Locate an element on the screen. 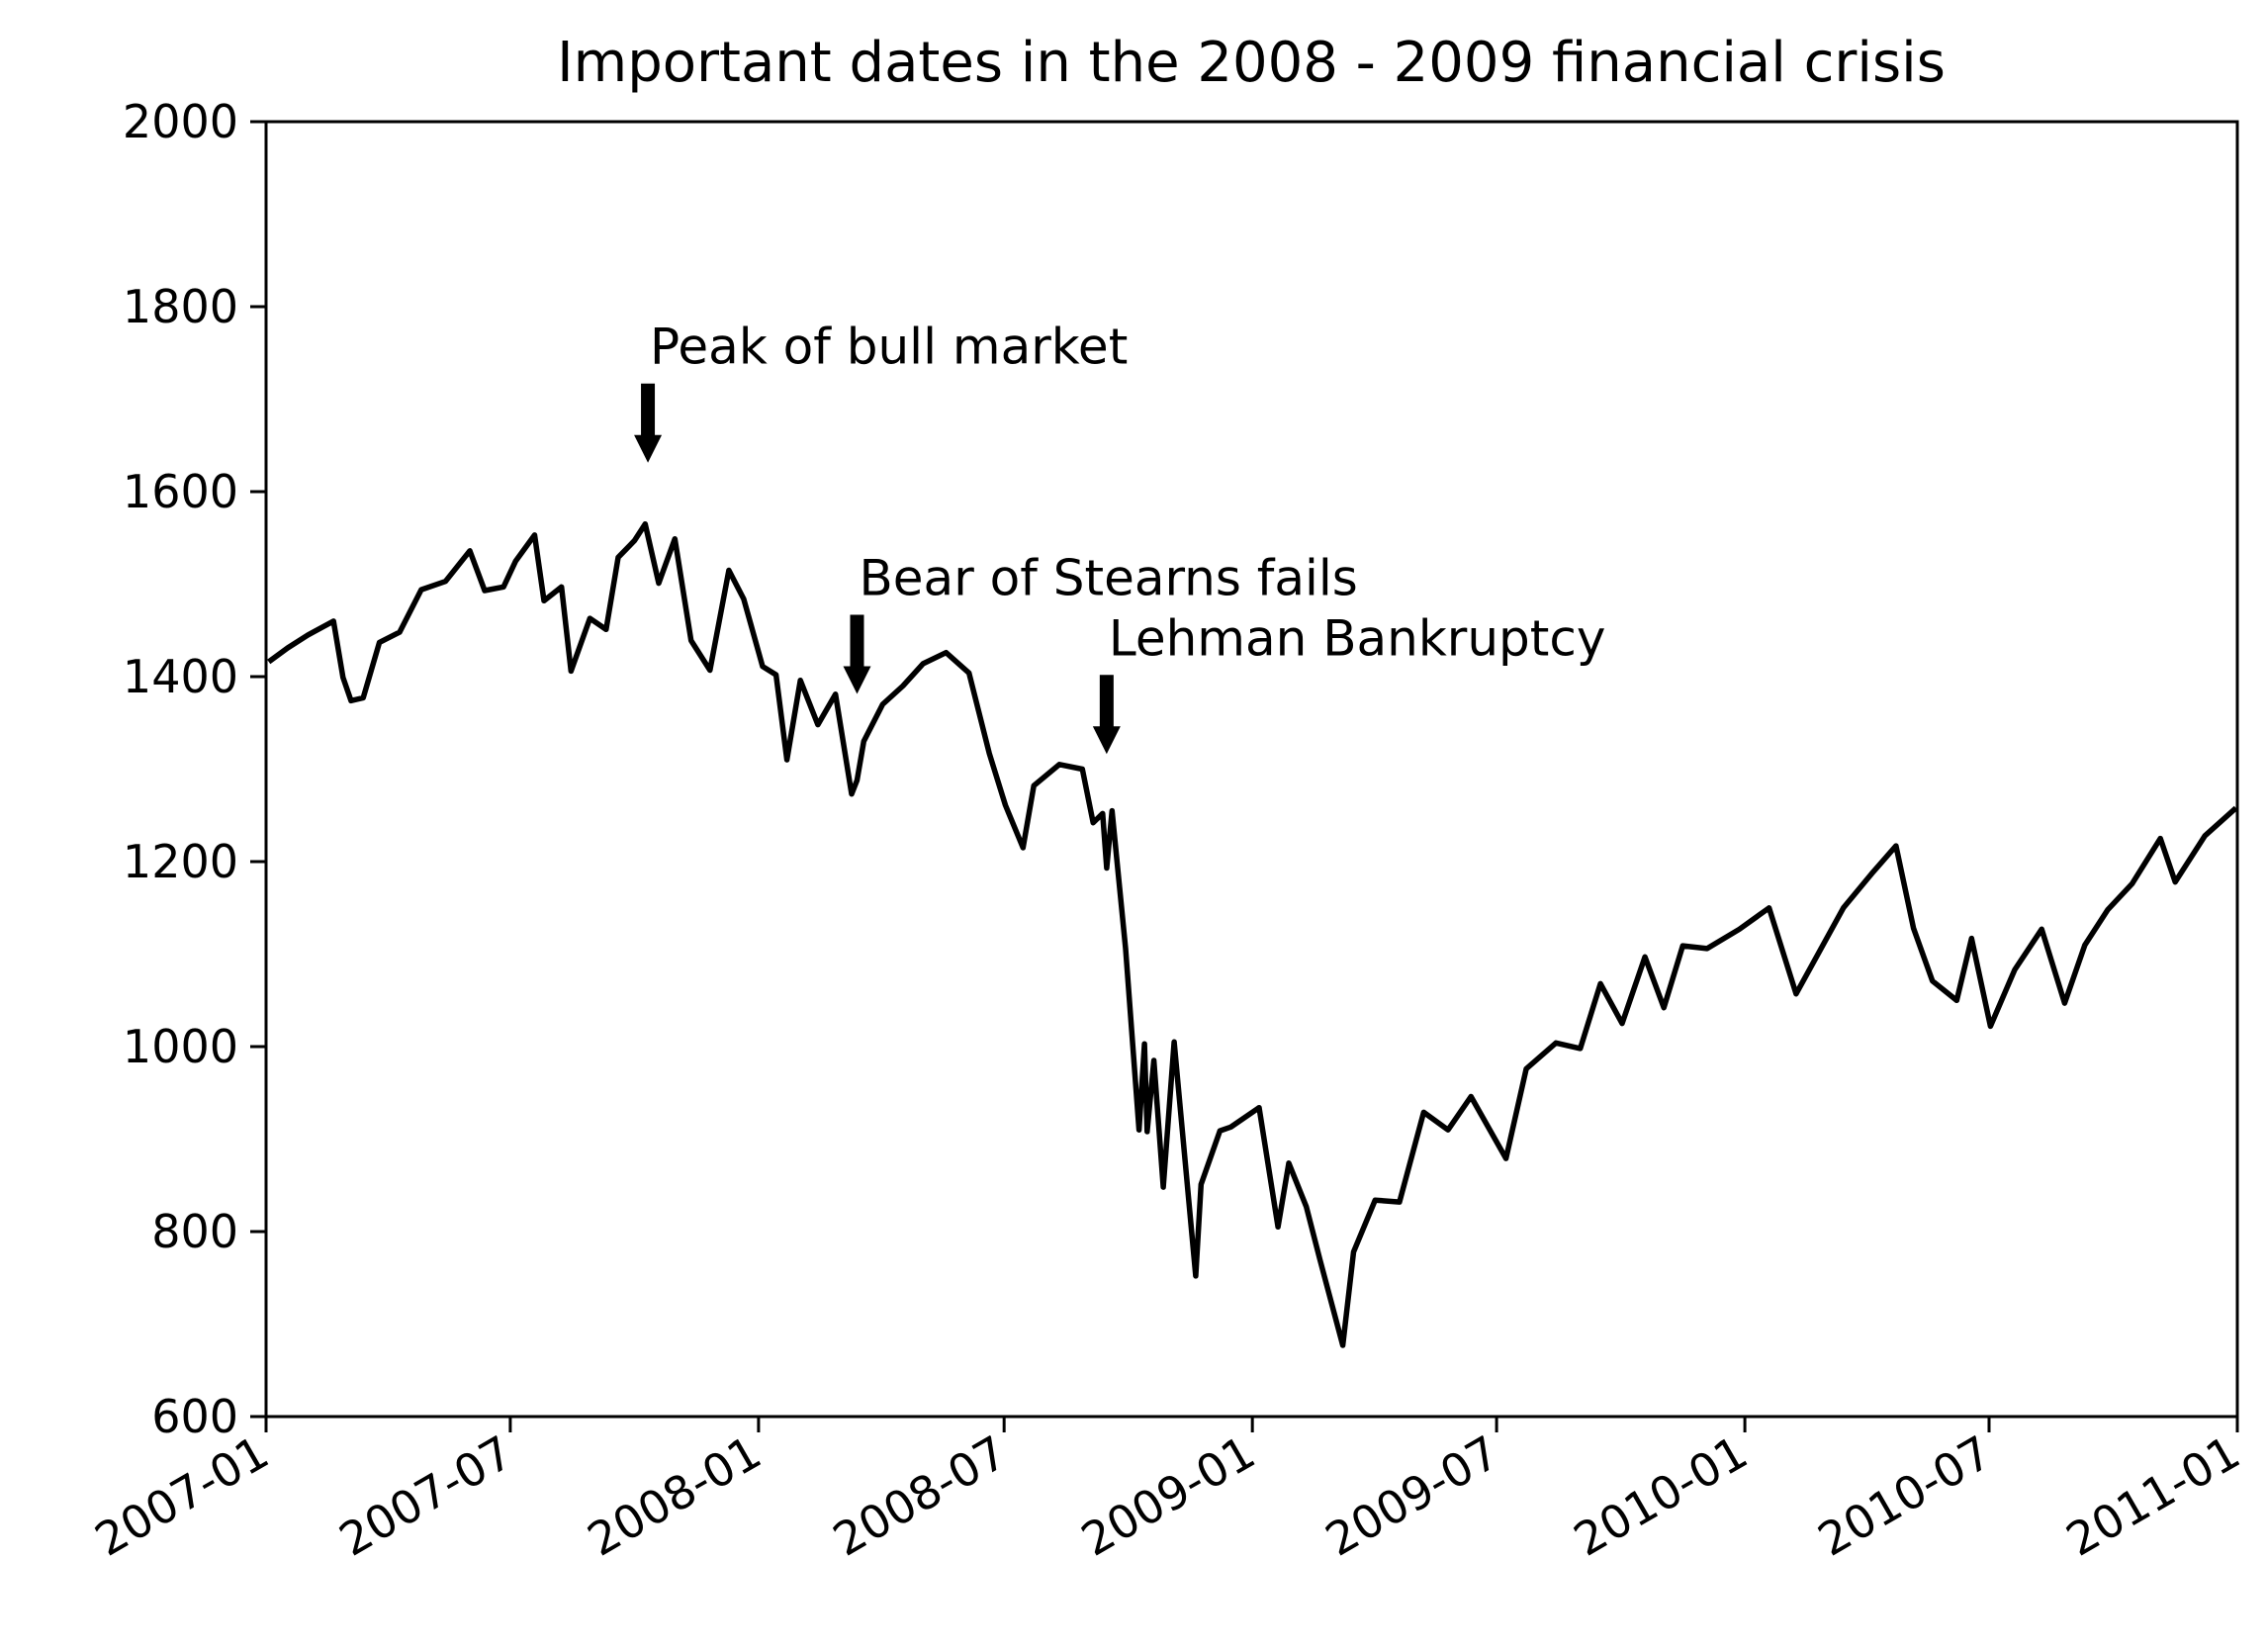 Image resolution: width=2267 pixels, height=1652 pixels. annotation-label: Peak of bull market is located at coordinates (889, 347).